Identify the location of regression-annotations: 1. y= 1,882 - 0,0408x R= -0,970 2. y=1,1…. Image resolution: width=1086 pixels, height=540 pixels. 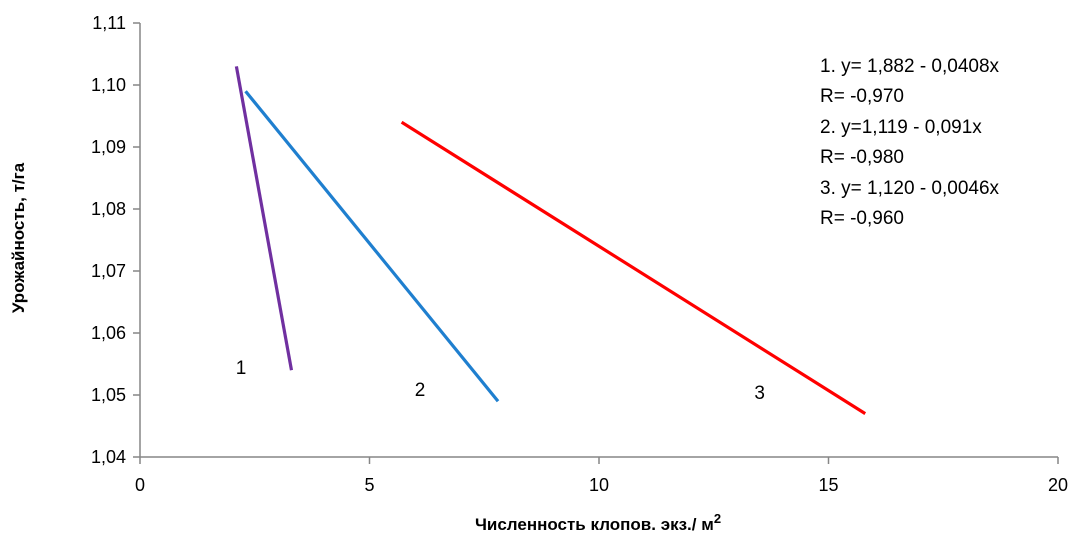
(910, 142).